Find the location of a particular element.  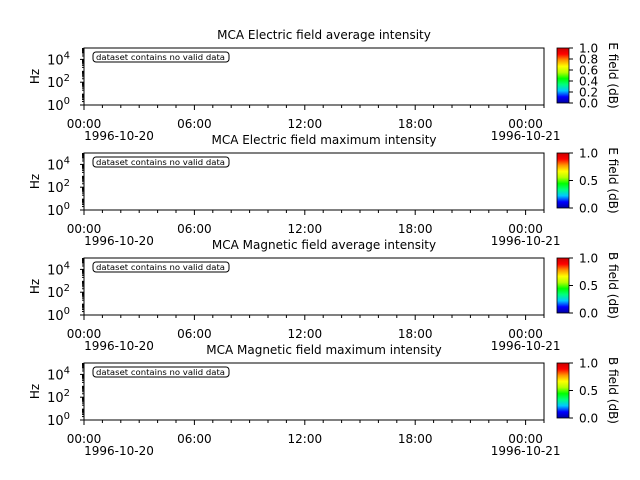

colorbar-tick-label: 0.8 is located at coordinates (588, 60).